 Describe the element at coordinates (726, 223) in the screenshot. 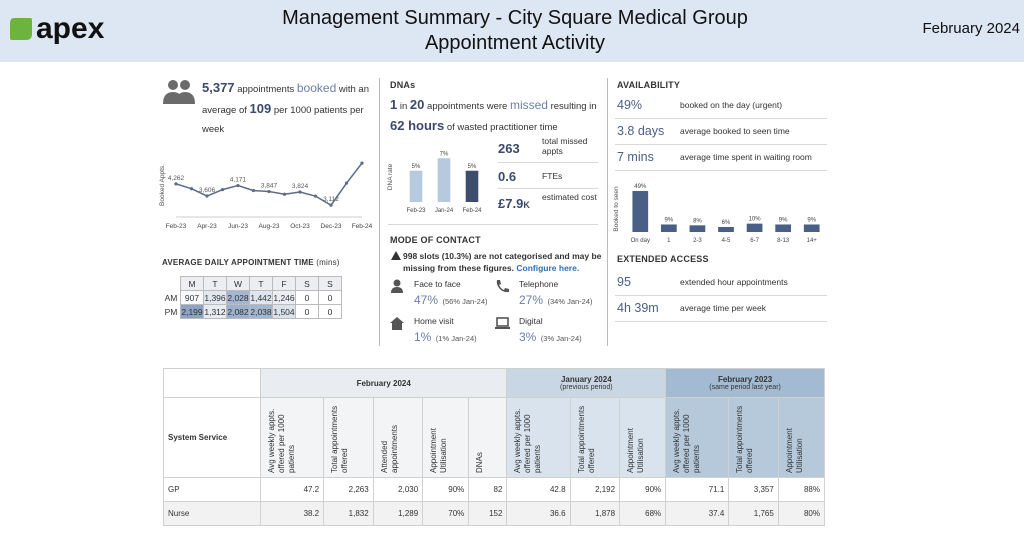

I see `value-label: 6%` at that location.